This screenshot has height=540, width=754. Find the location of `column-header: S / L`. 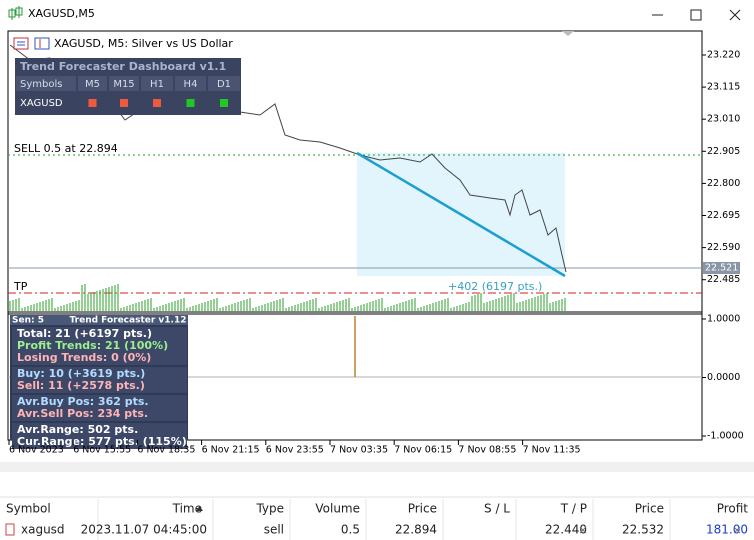

column-header: S / L is located at coordinates (497, 509).